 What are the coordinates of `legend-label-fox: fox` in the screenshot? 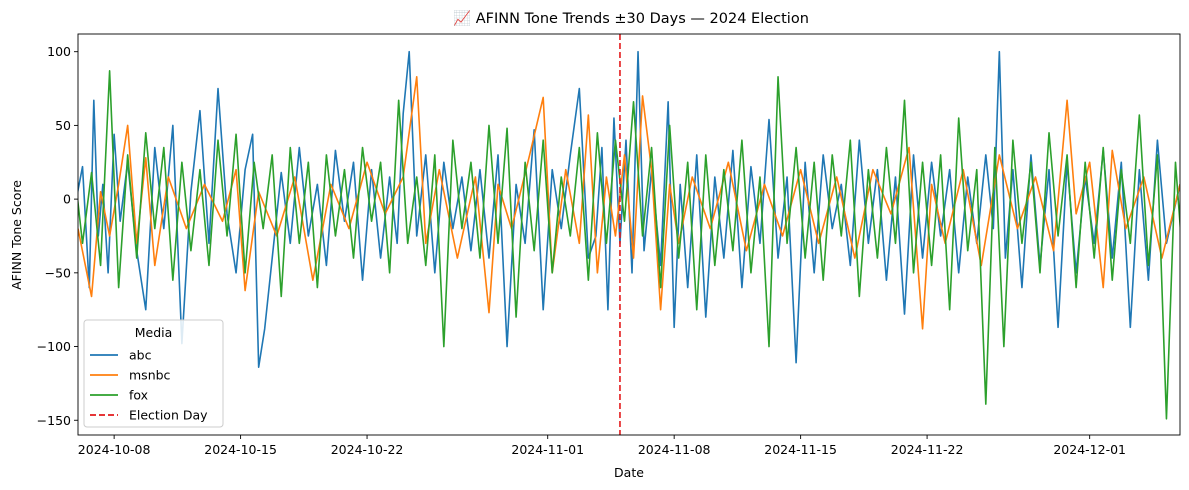 It's located at (138, 395).